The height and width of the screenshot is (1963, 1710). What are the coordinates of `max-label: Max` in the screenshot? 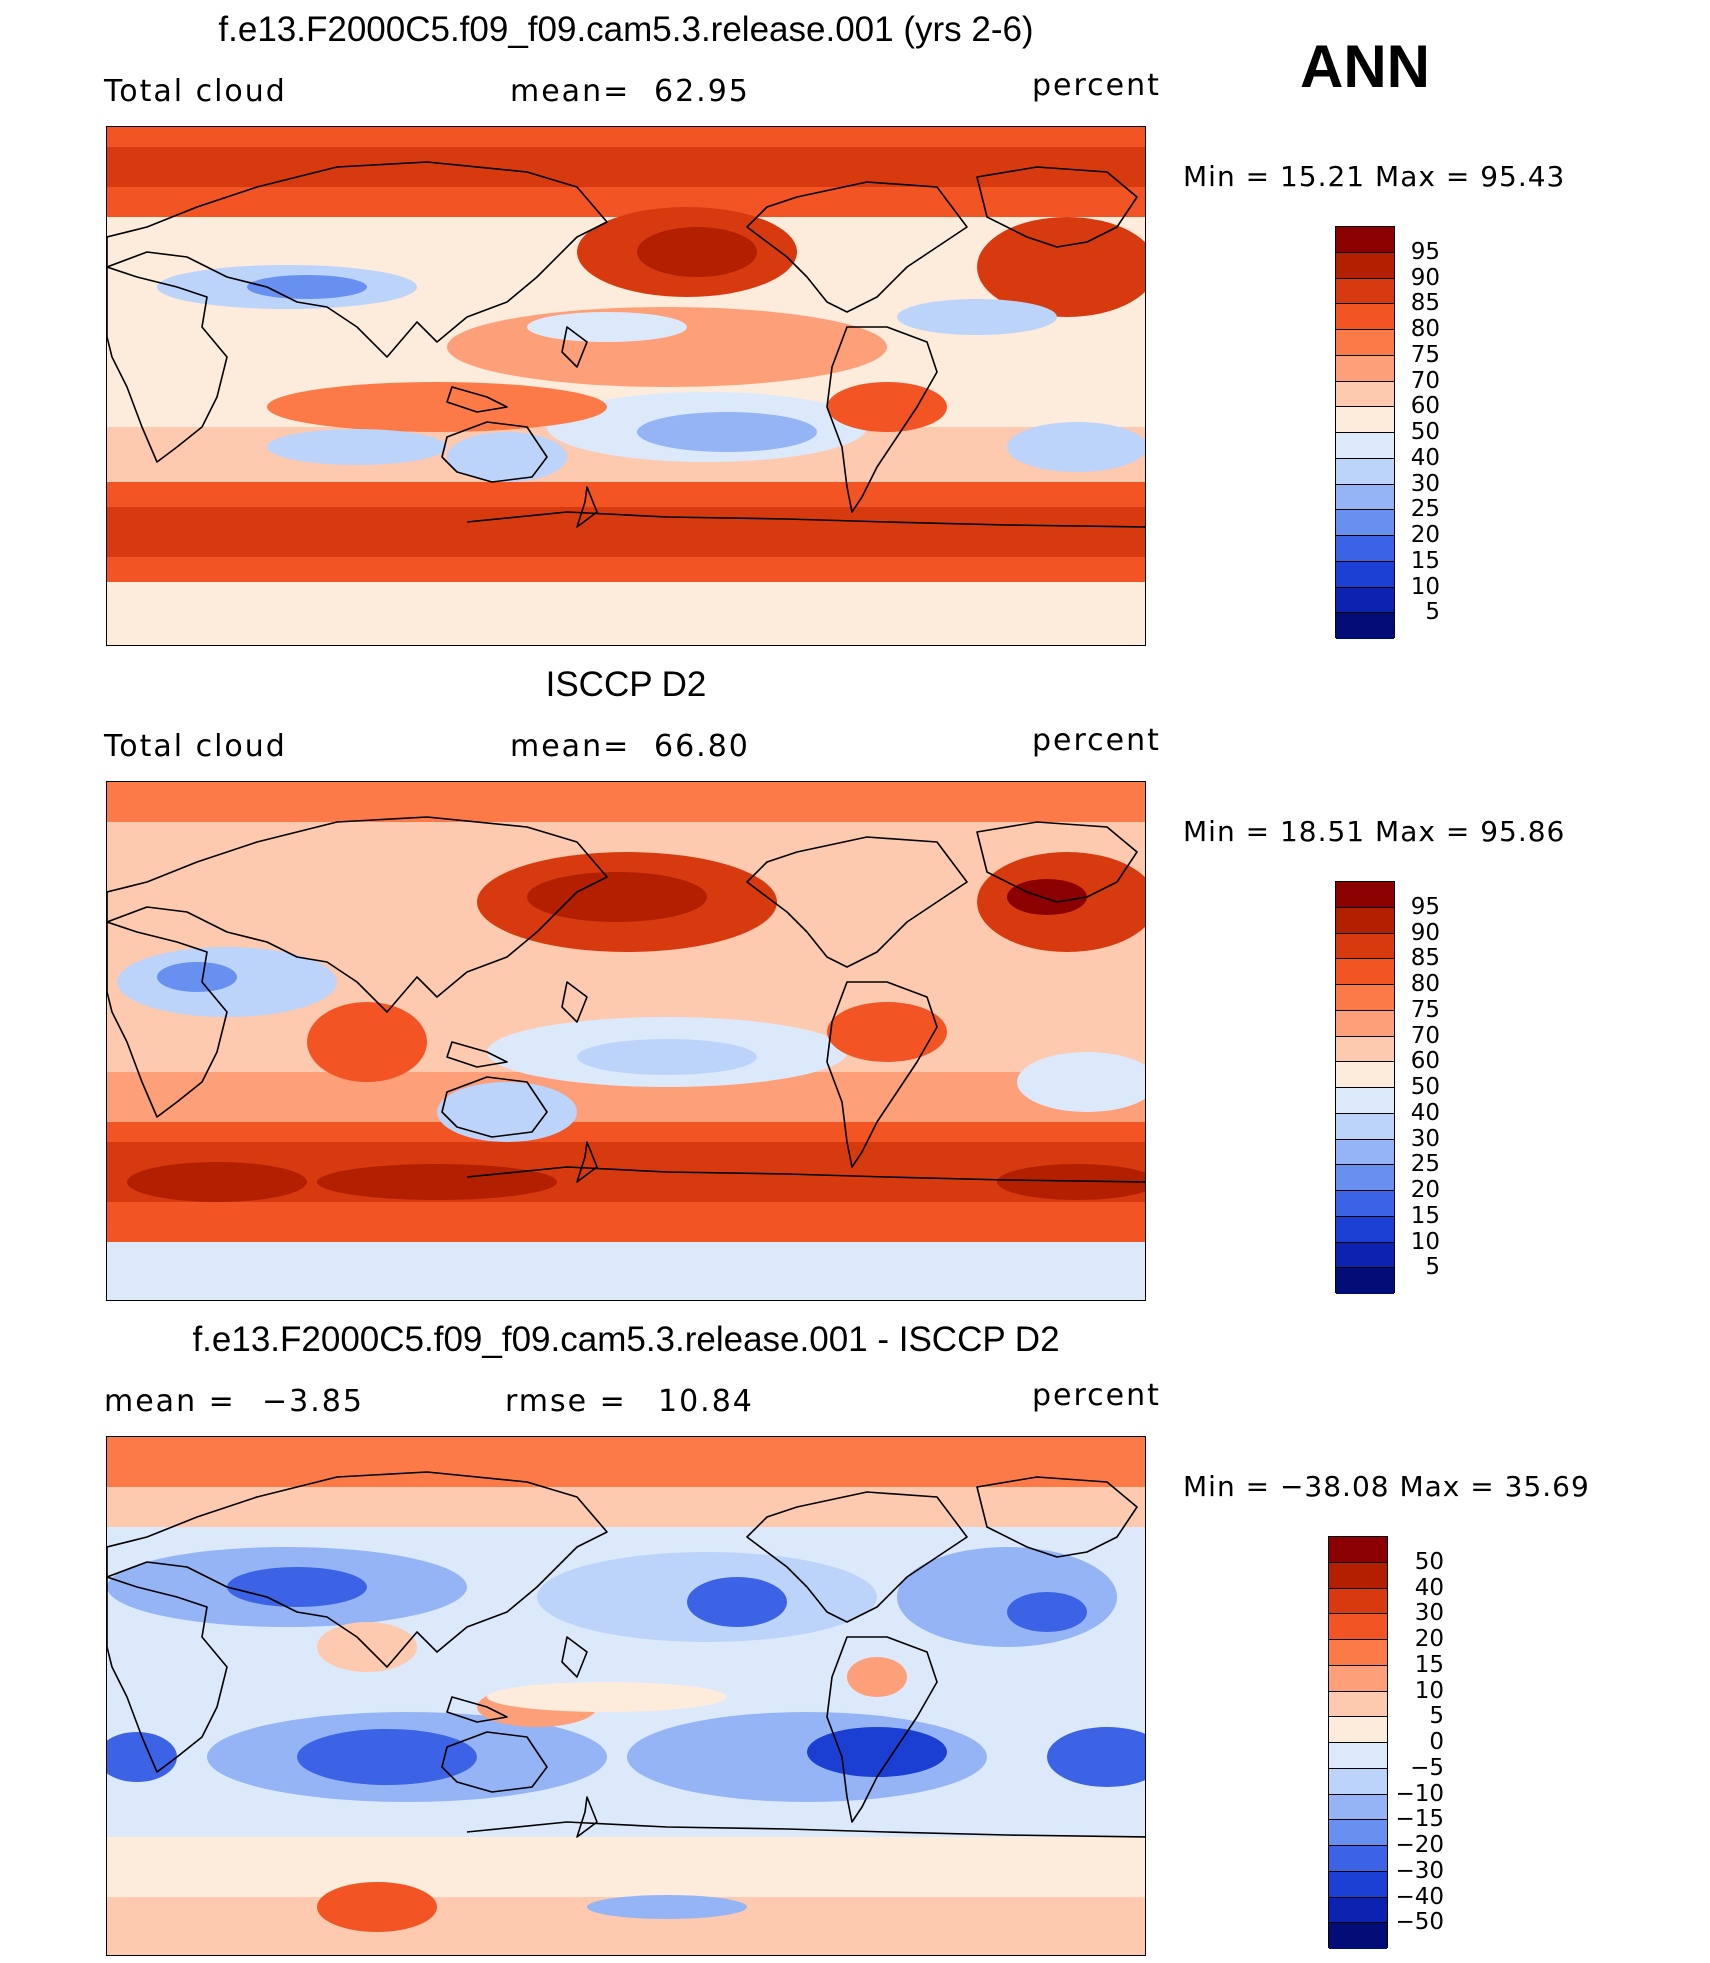 It's located at (1405, 176).